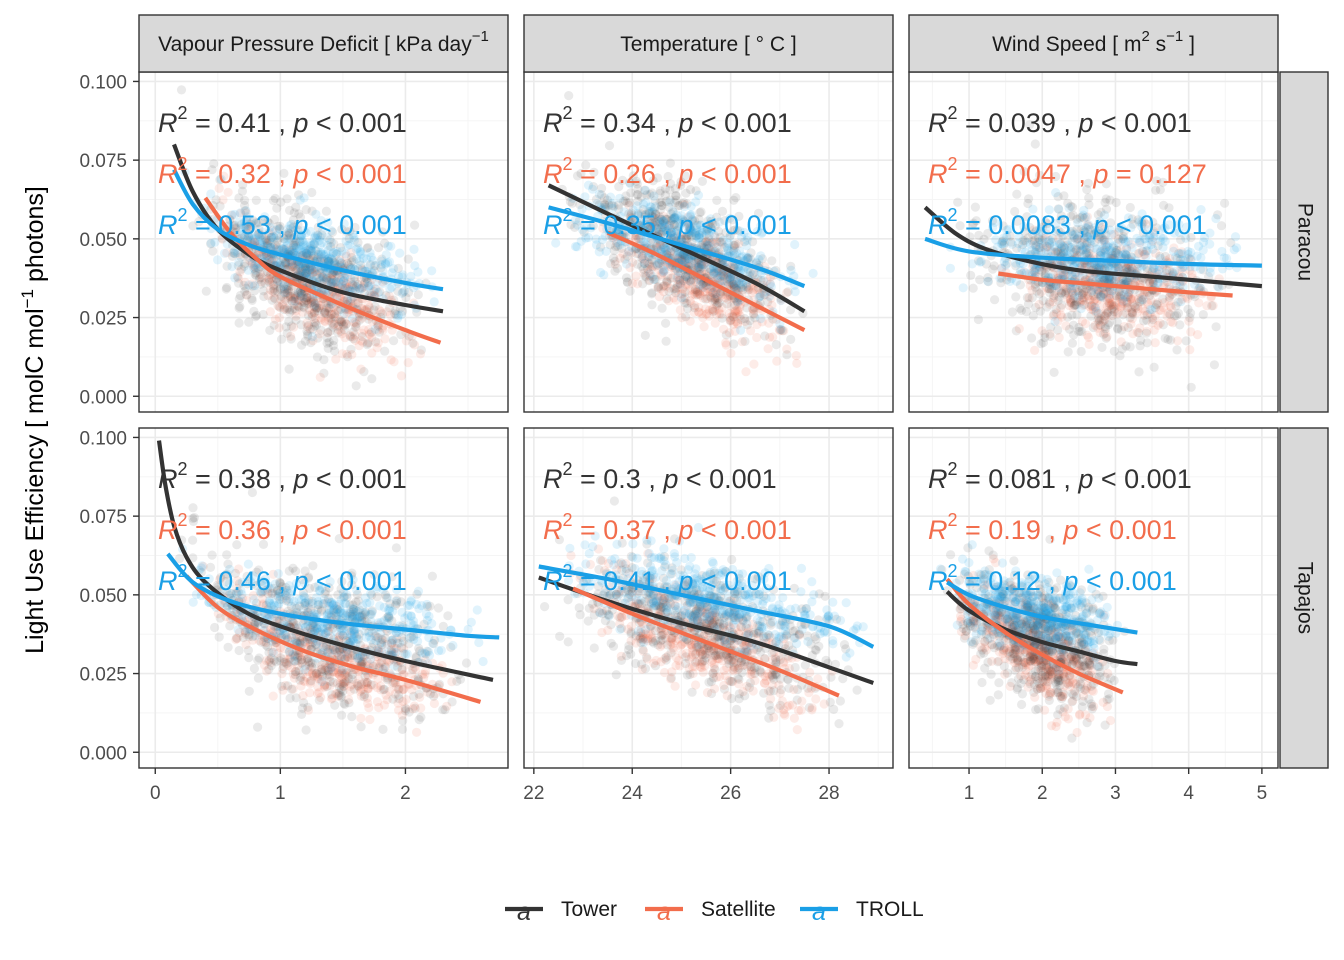 Image resolution: width=1344 pixels, height=960 pixels. I want to click on r2-annotation-satellite: R2 = 0.0047 , p = 0.127, so click(1067, 171).